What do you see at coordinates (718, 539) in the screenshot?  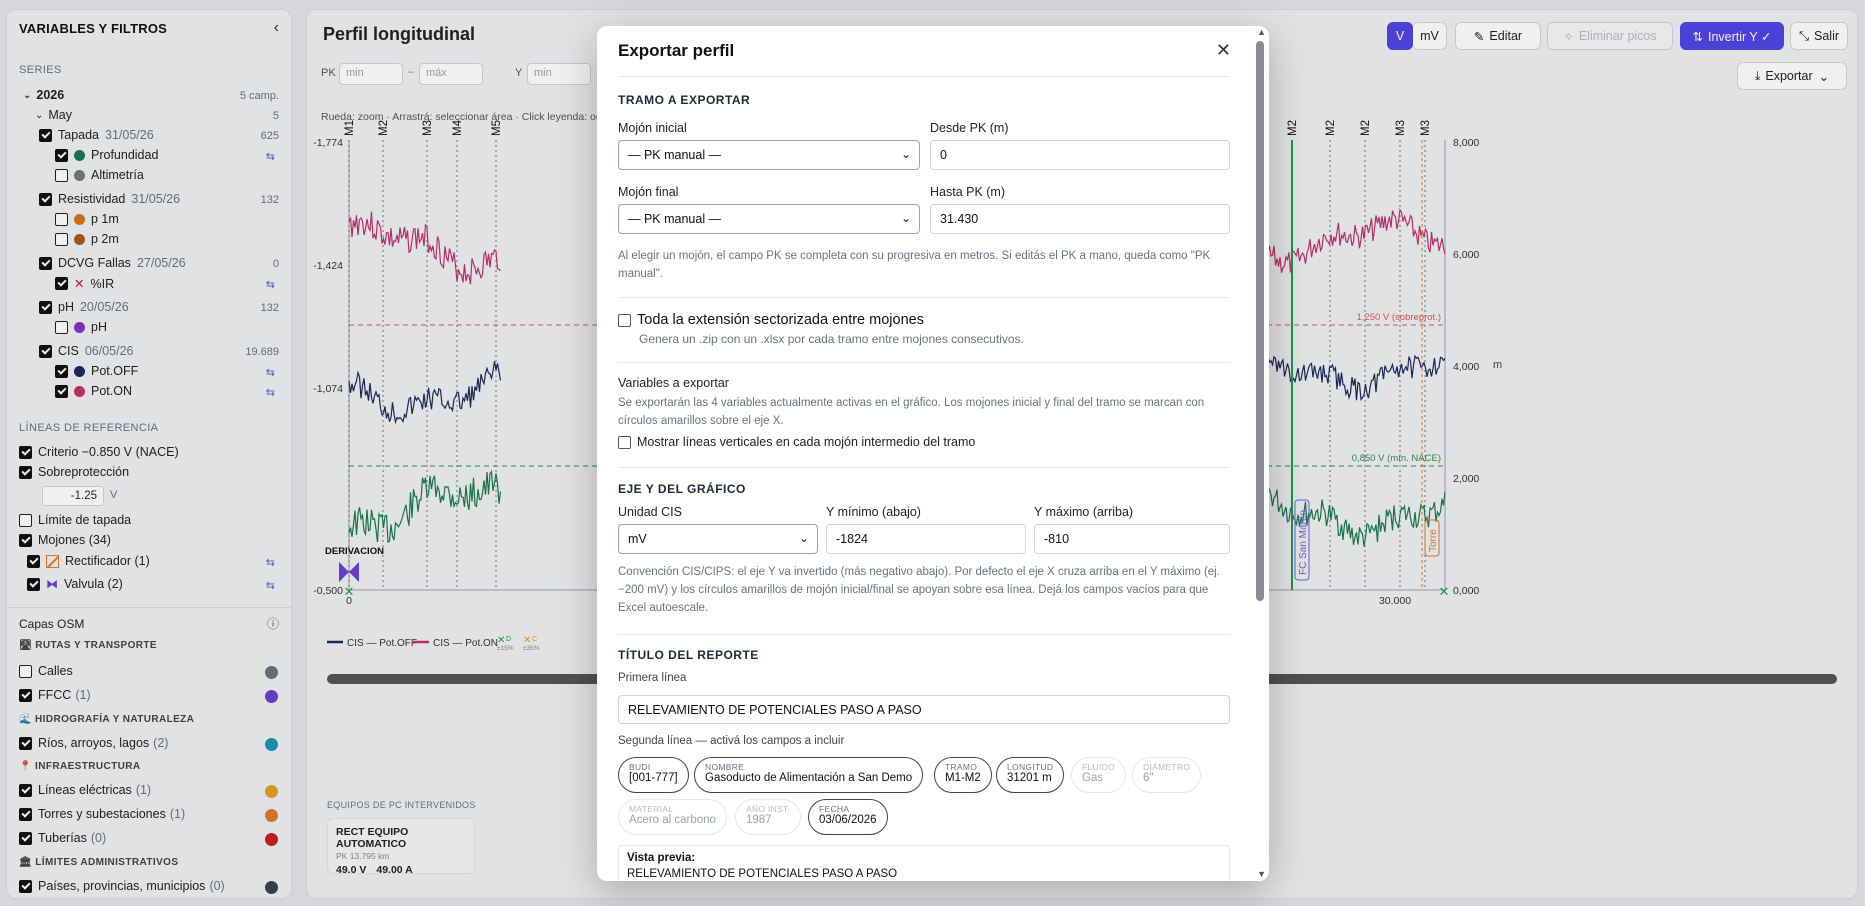 I see `unidad-cis-select: mV ⌄` at bounding box center [718, 539].